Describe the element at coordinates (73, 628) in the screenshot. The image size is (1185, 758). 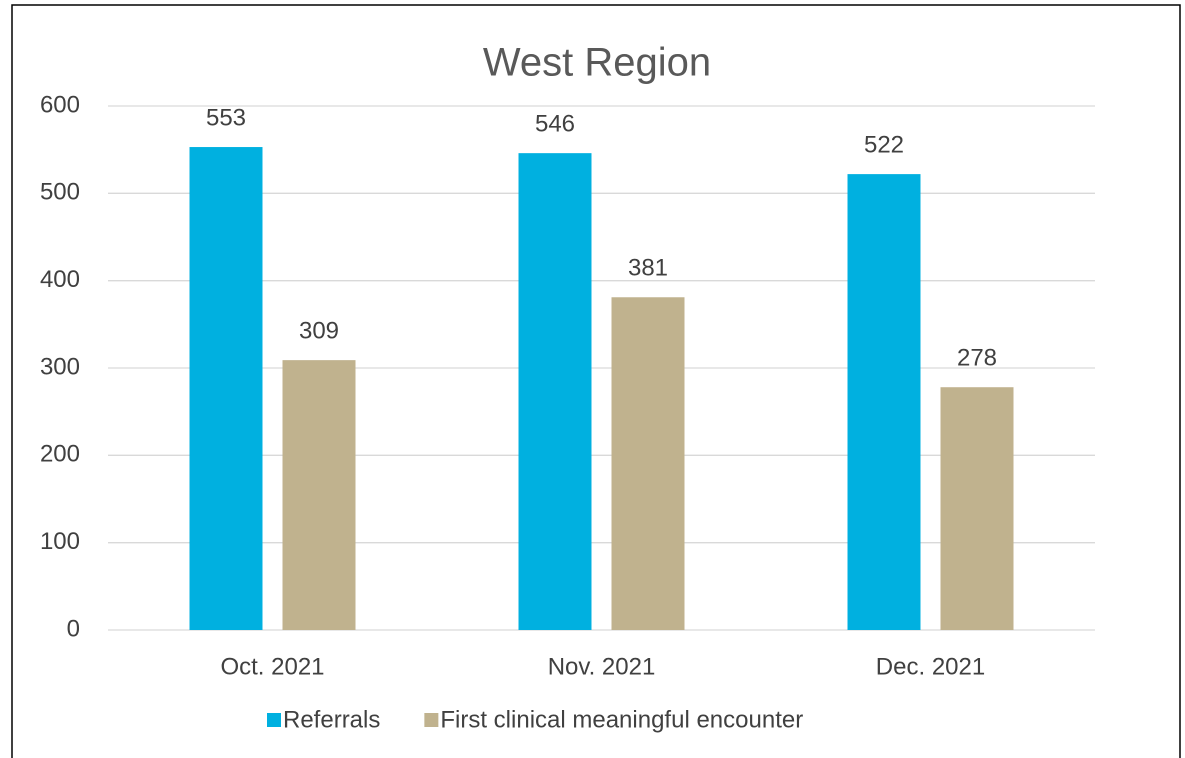
I see `y-tick-label: 0` at that location.